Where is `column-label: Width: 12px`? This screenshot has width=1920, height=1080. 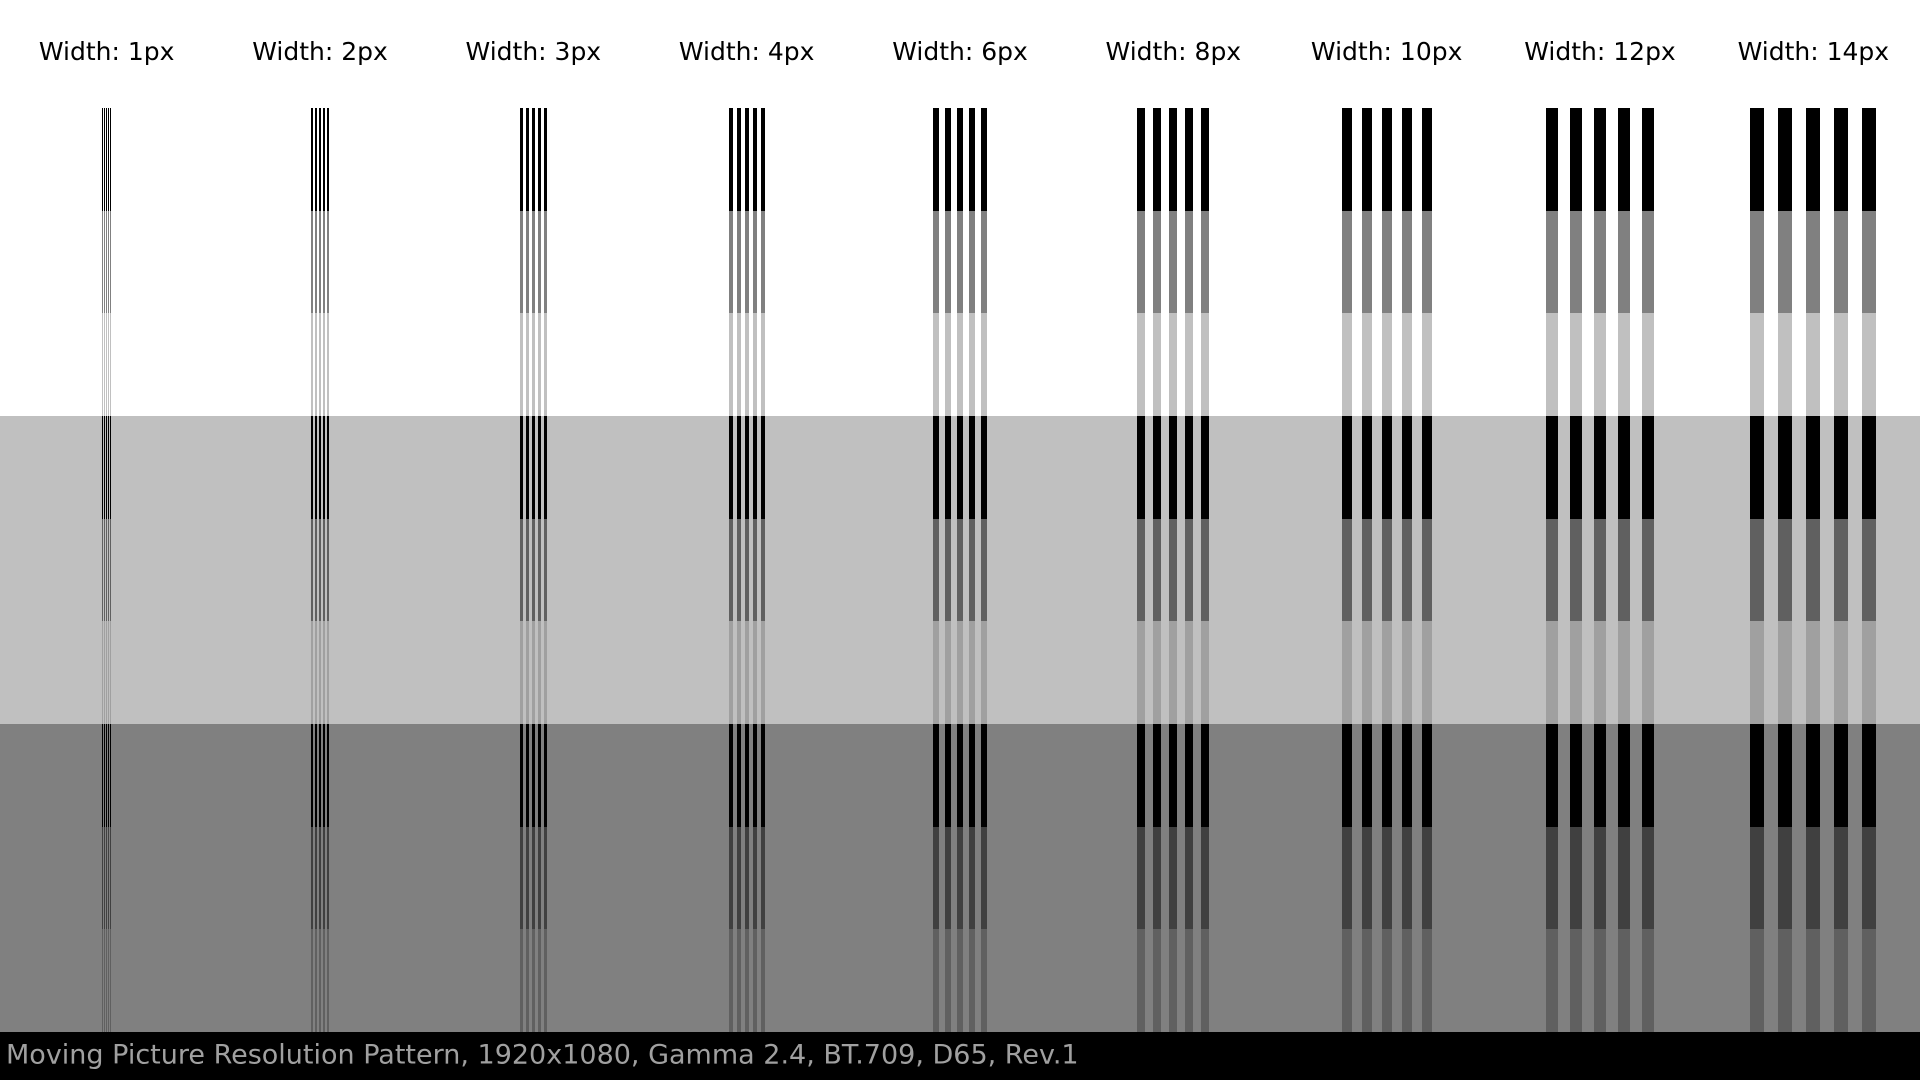
column-label: Width: 12px is located at coordinates (1599, 51).